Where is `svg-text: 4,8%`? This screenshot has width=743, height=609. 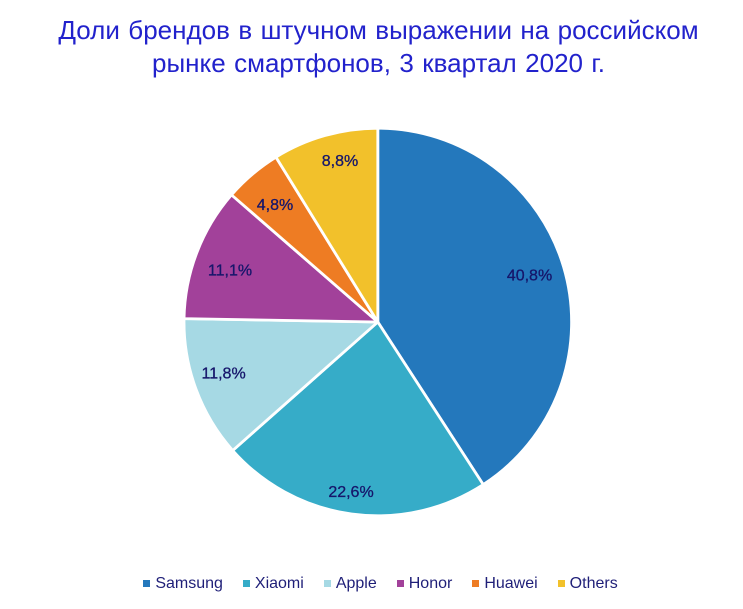 svg-text: 4,8% is located at coordinates (275, 205).